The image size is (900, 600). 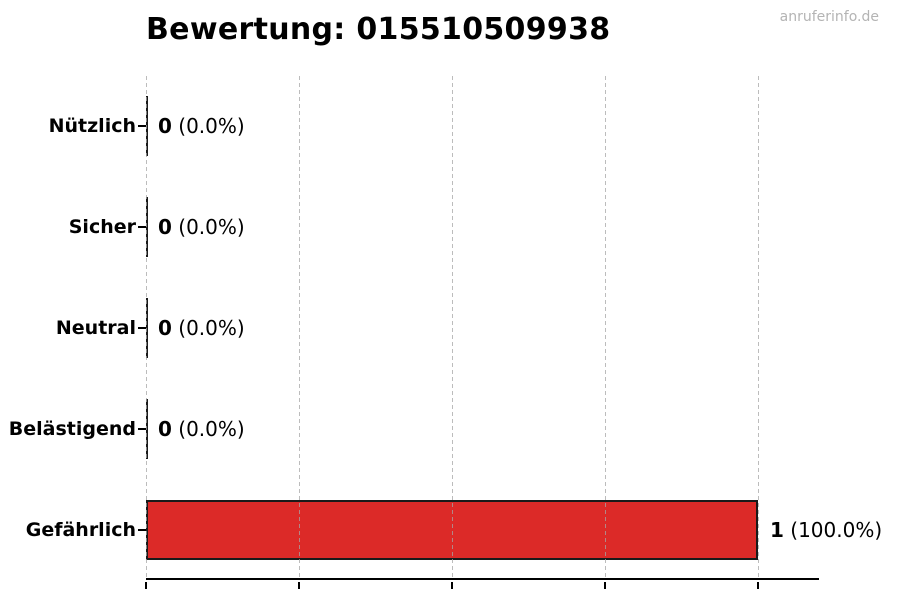 What do you see at coordinates (829, 17) in the screenshot?
I see `watermark: anruferinfo.de` at bounding box center [829, 17].